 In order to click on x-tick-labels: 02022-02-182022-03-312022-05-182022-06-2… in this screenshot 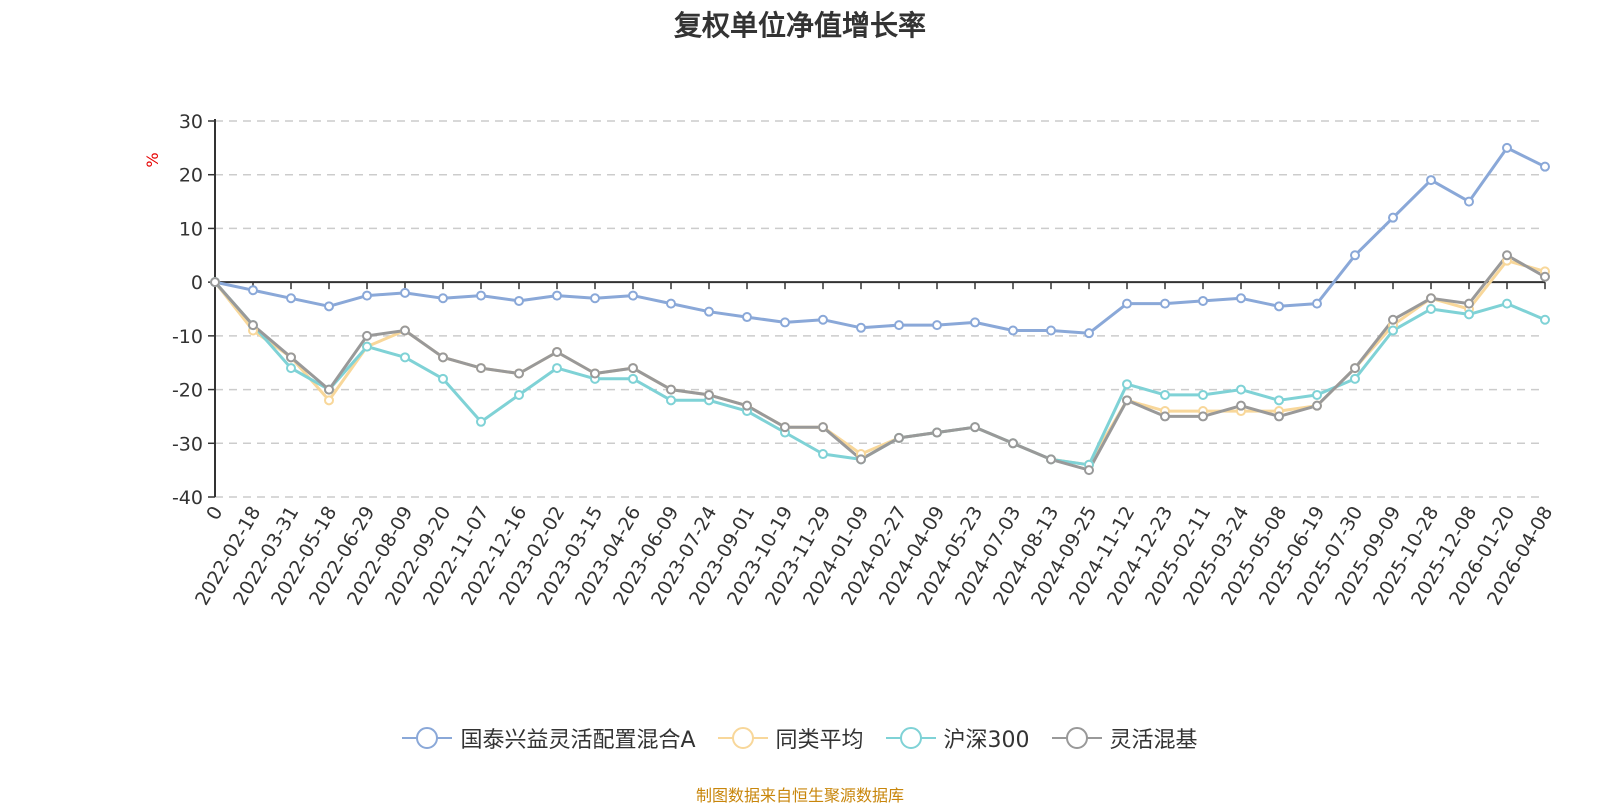, I will do `click(874, 556)`.